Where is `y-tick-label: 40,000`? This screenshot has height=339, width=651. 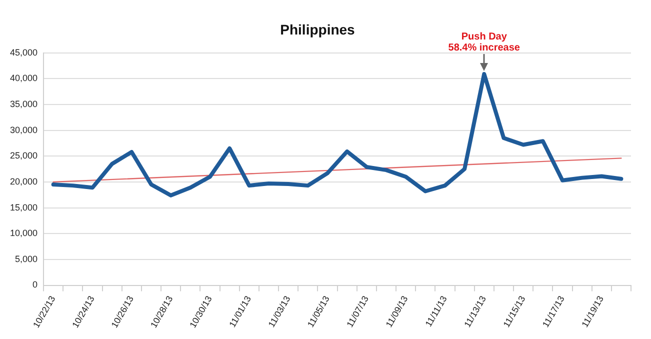
y-tick-label: 40,000 is located at coordinates (24, 78).